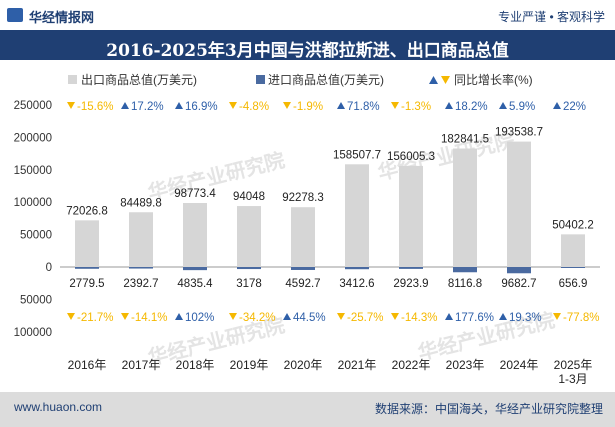 Image resolution: width=615 pixels, height=427 pixels. What do you see at coordinates (58, 407) in the screenshot?
I see `footer-website: www.huaon.com` at bounding box center [58, 407].